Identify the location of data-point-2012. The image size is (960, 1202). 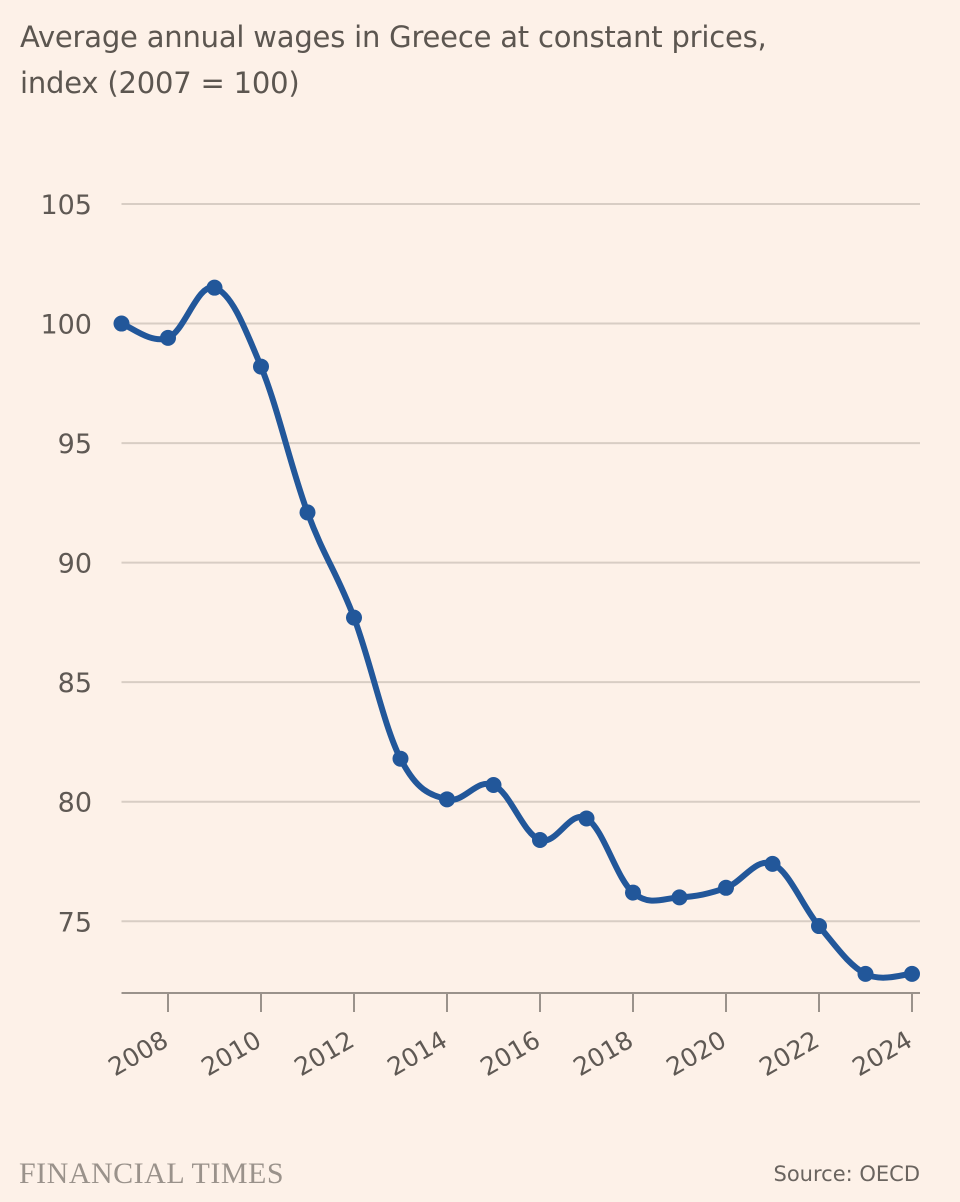
(354, 617).